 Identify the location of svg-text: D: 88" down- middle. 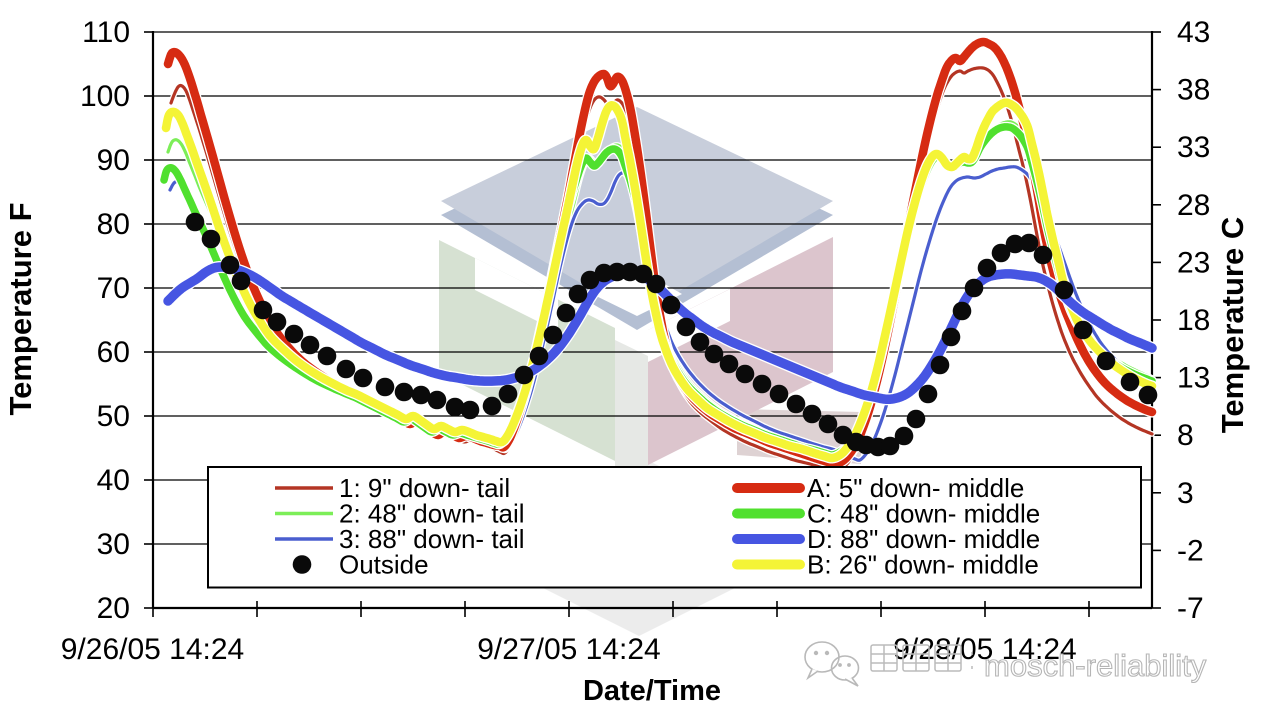
(923, 539).